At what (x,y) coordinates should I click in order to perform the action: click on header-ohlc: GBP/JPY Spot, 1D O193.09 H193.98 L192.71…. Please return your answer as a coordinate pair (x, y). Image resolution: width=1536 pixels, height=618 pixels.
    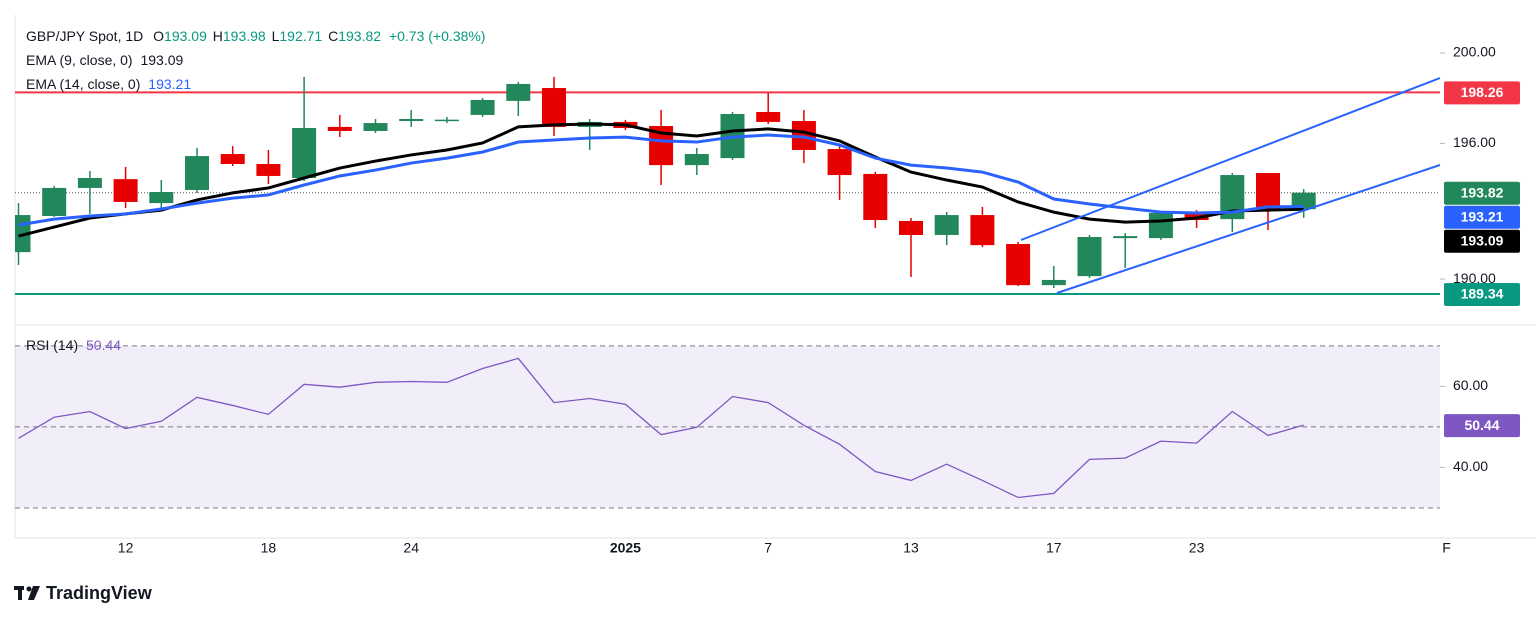
    Looking at the image, I should click on (255, 36).